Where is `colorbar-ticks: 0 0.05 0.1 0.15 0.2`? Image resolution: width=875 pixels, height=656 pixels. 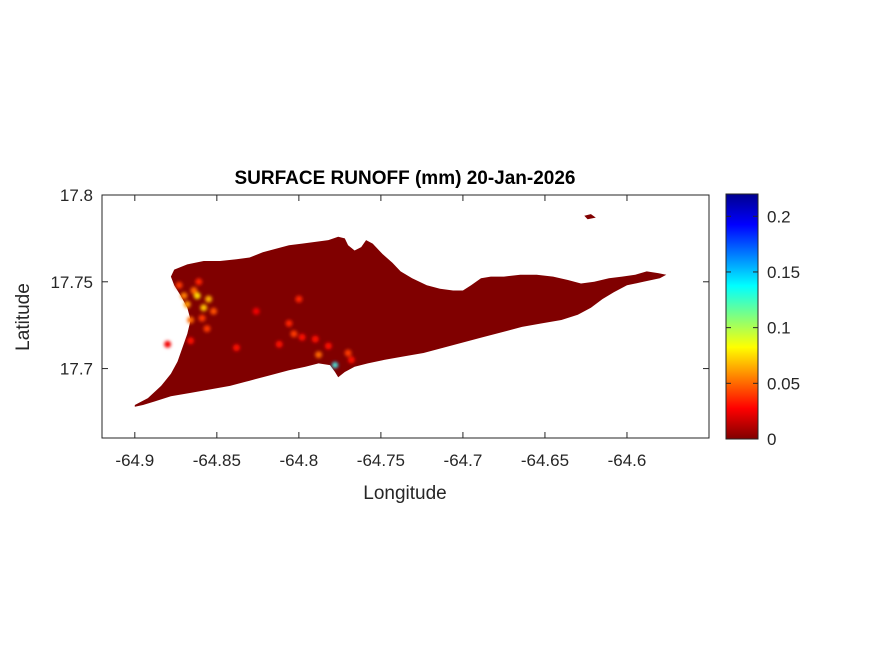 colorbar-ticks: 0 0.05 0.1 0.15 0.2 is located at coordinates (763, 328).